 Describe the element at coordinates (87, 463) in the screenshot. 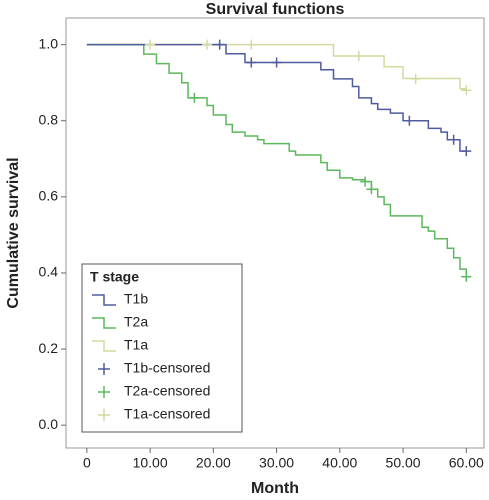

I see `x-tick-label: 0` at that location.